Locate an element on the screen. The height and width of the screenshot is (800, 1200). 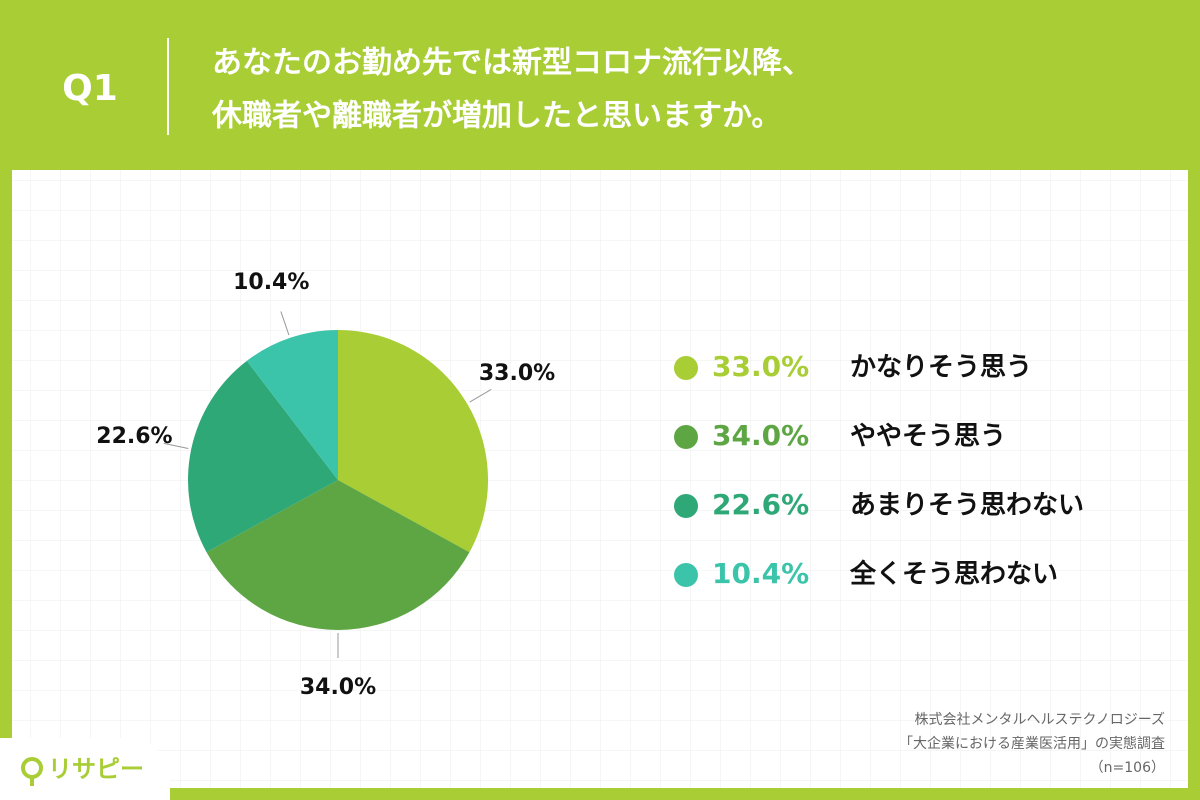
title-line: あなたのお勤め先では新型コロナ流行以降、 is located at coordinates (512, 63).